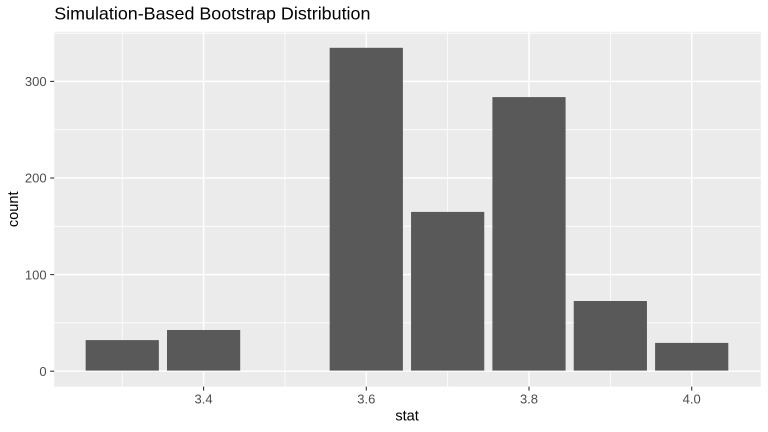 The width and height of the screenshot is (768, 432). I want to click on svg-text: 300, so click(36, 81).